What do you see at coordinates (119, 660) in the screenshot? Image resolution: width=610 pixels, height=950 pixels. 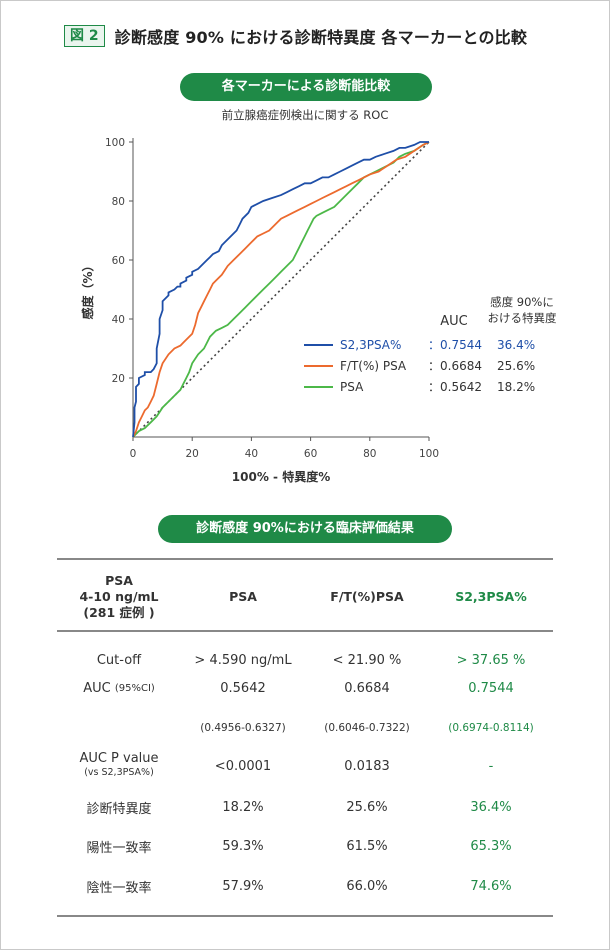 I see `row-label: Cut-off` at bounding box center [119, 660].